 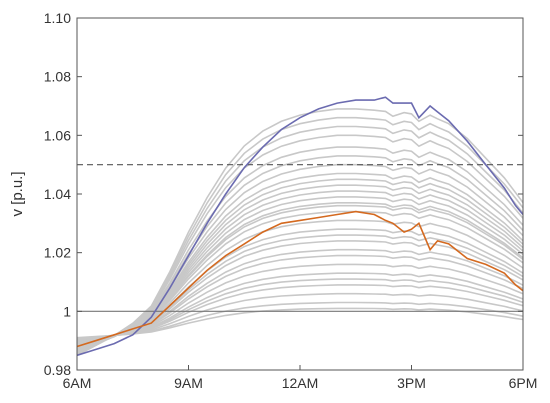 What do you see at coordinates (57, 135) in the screenshot?
I see `y-tick-label: 1.06` at bounding box center [57, 135].